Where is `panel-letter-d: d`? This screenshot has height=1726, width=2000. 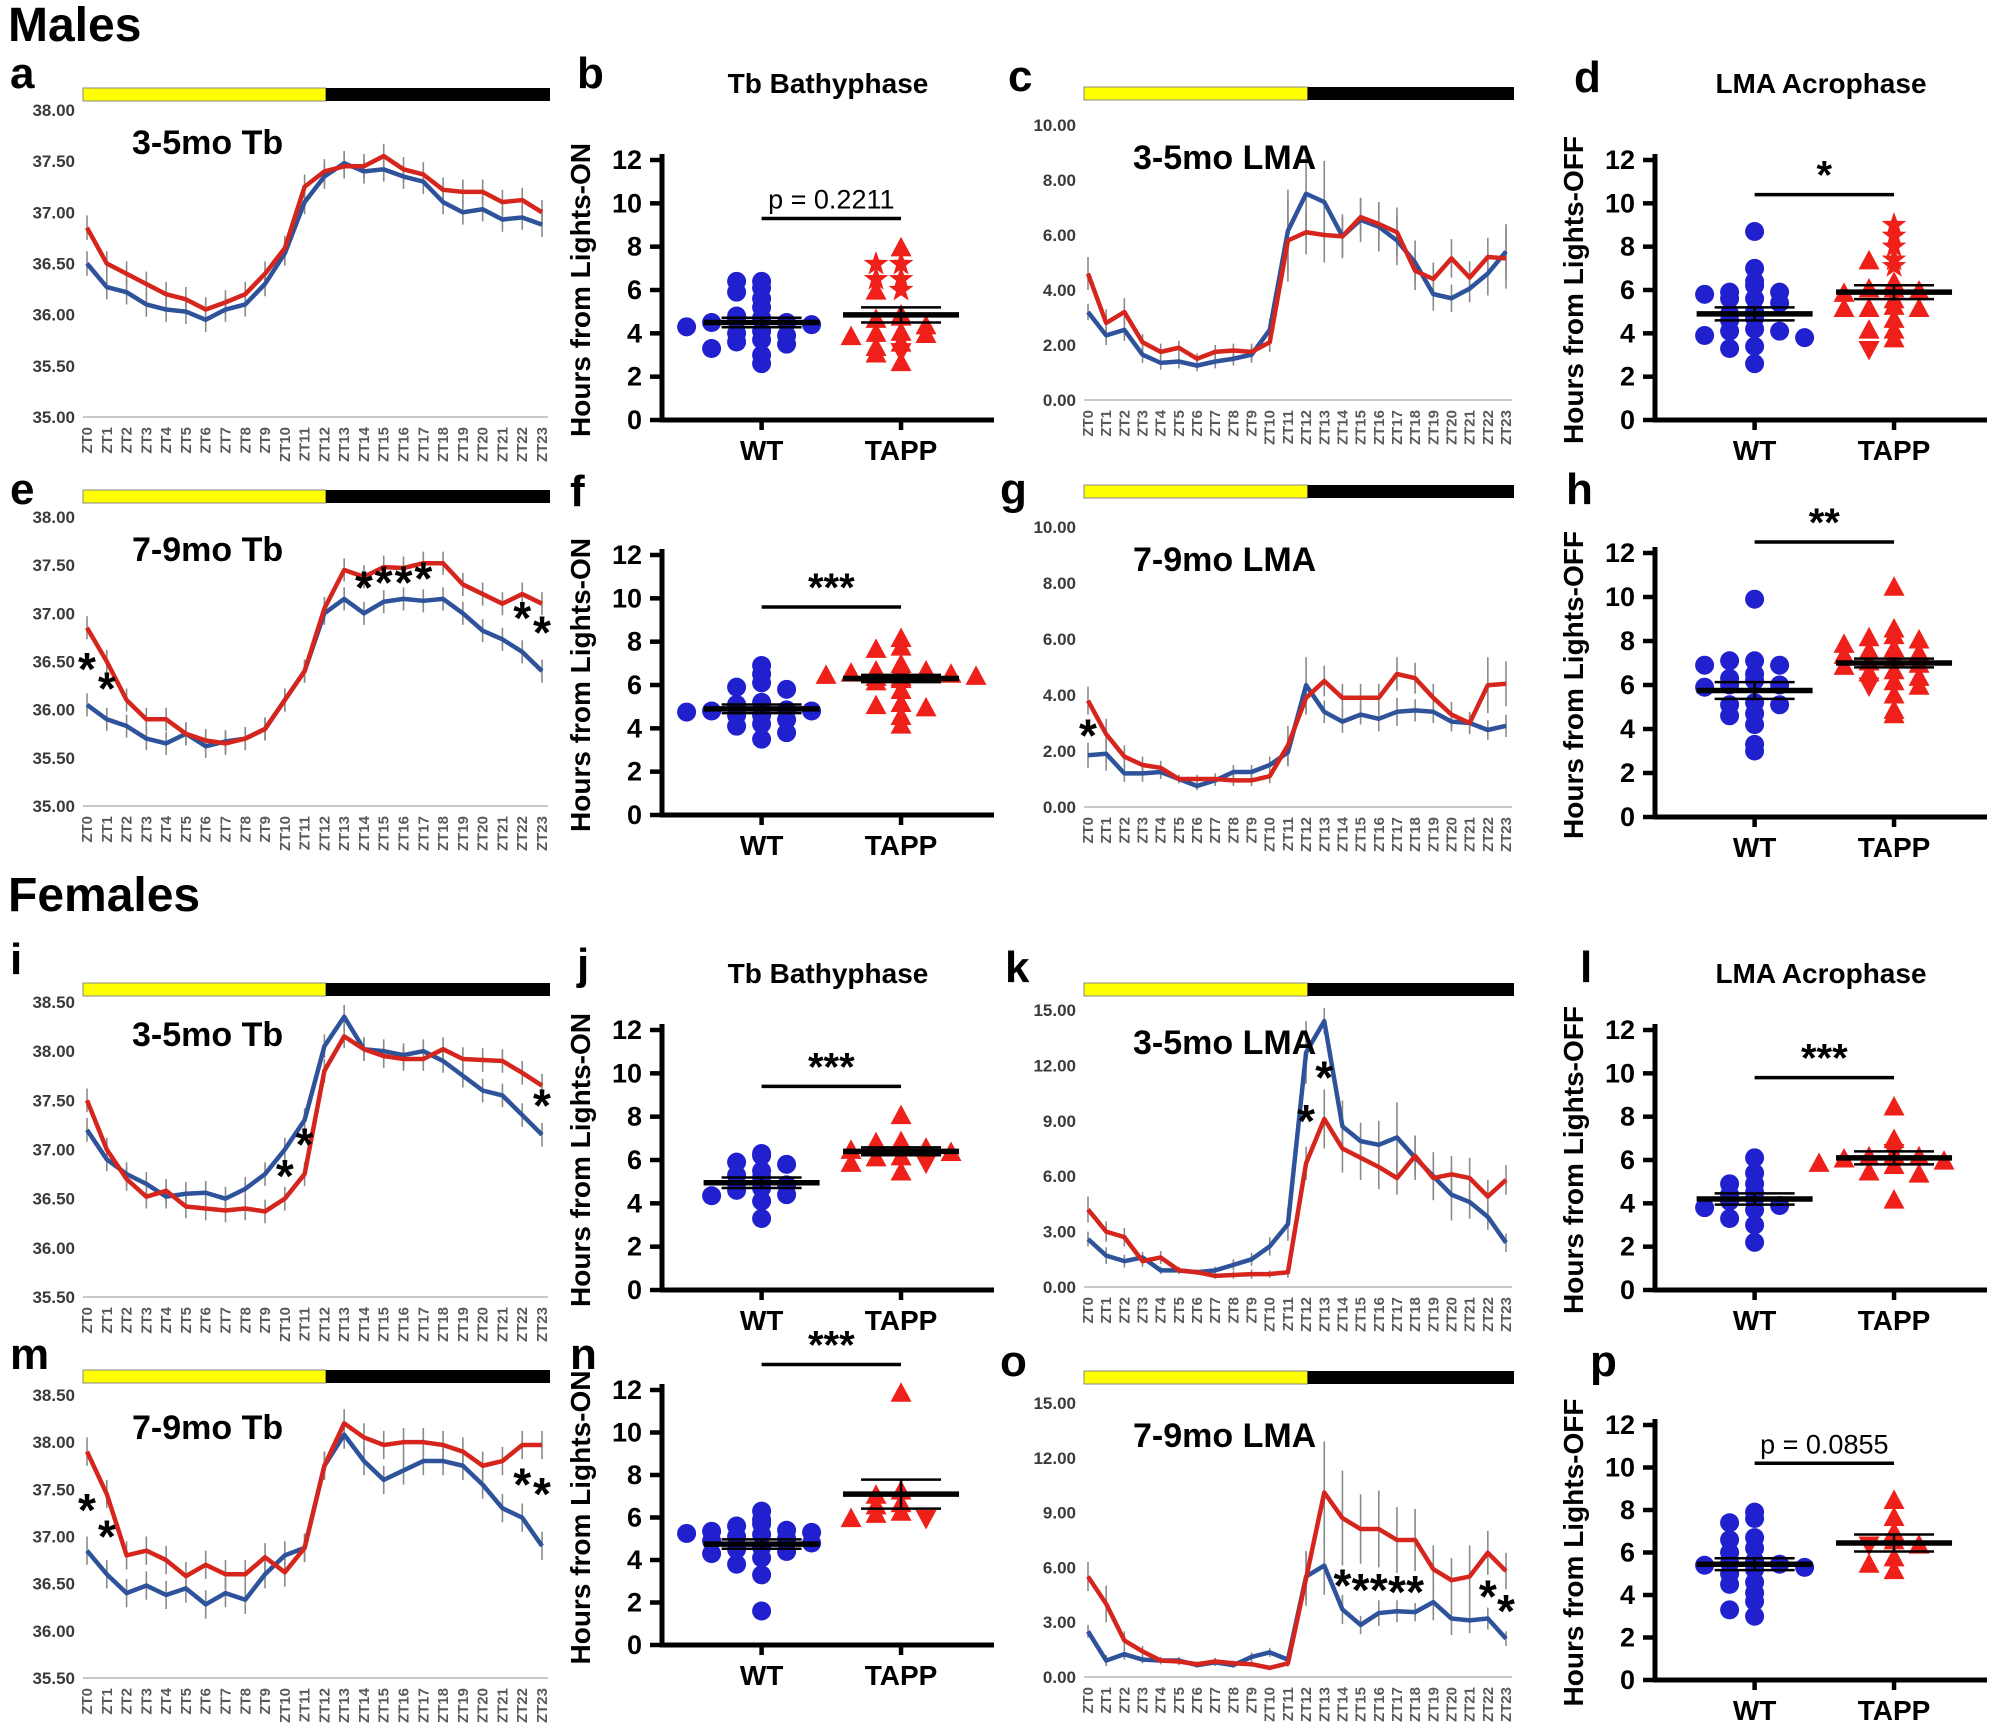 panel-letter-d: d is located at coordinates (1587, 77).